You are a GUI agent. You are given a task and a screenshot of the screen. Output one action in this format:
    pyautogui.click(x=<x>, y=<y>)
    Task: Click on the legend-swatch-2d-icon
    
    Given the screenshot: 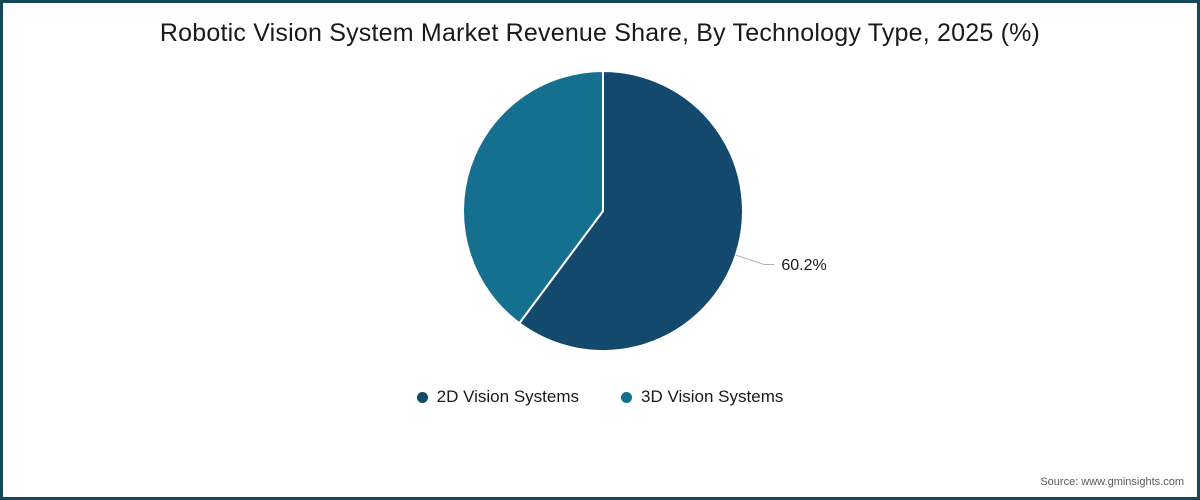 What is the action you would take?
    pyautogui.click(x=422, y=397)
    